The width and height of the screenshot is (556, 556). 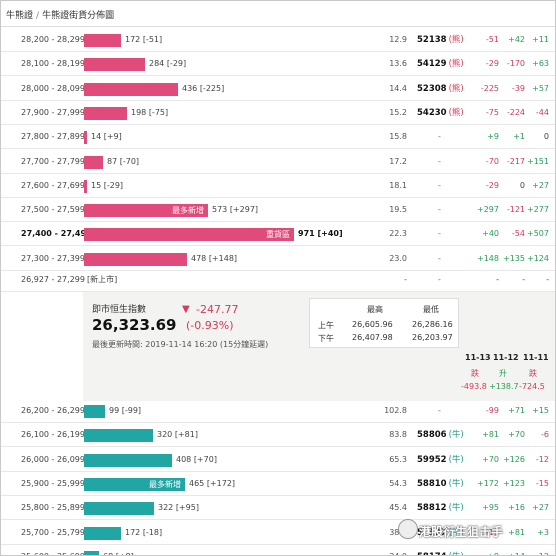 I want to click on leverage-value: 45.4, so click(x=398, y=508).